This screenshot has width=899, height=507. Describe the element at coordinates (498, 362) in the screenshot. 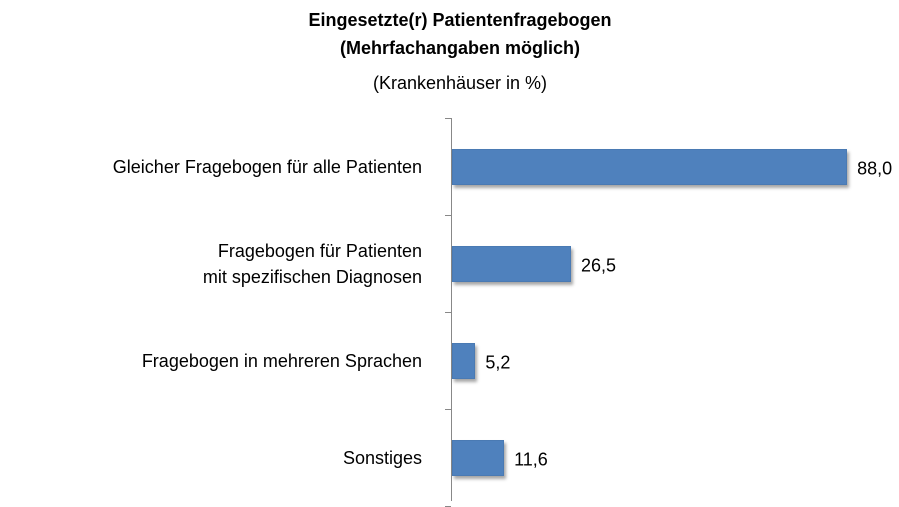

I see `value-label: 5,2` at that location.